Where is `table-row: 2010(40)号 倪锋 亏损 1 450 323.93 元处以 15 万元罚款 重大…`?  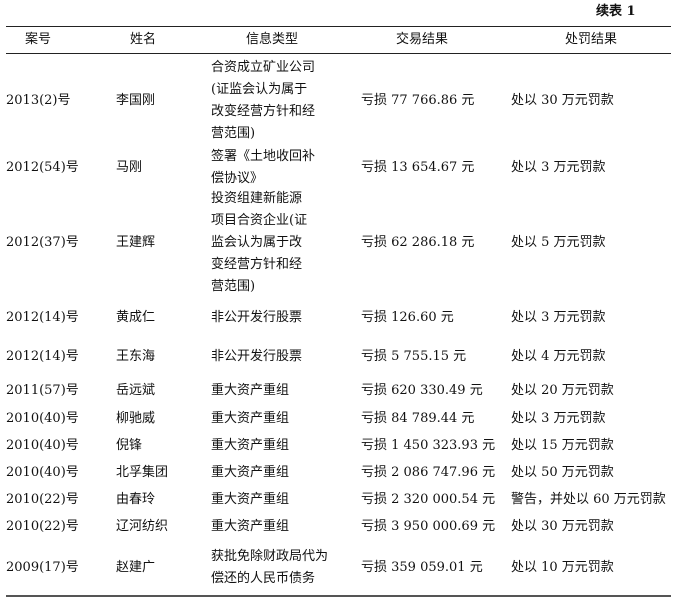
table-row: 2010(40)号 倪锋 亏损 1 450 323.93 元处以 15 万元罚款 重大… is located at coordinates (338, 446).